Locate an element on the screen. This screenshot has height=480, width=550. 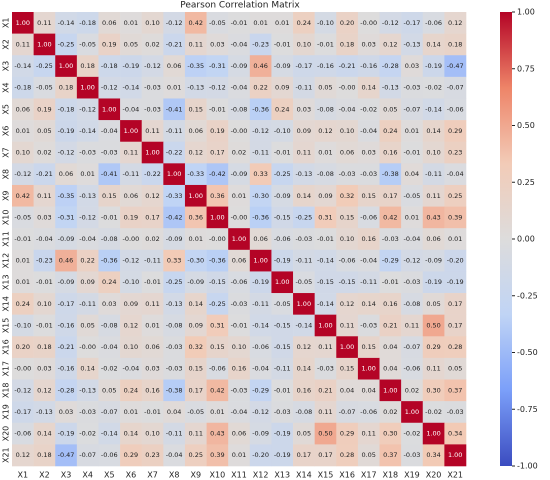
cell-label: -0.18 is located at coordinates (66, 109).